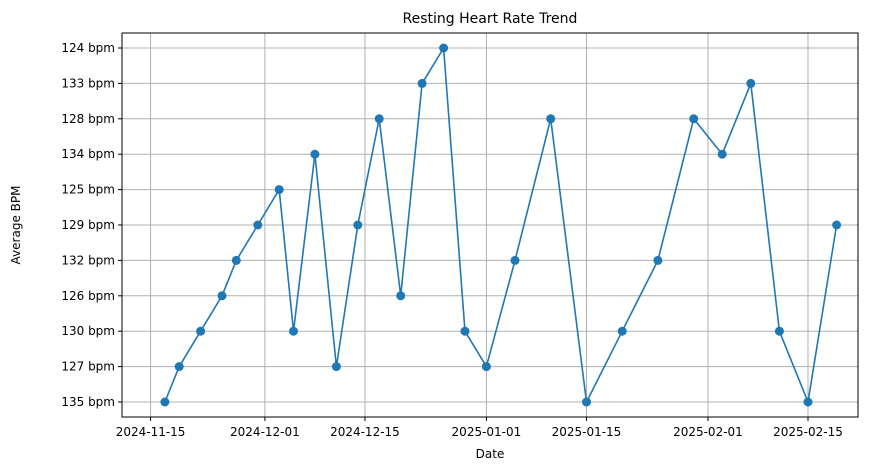 The width and height of the screenshot is (886, 470). Describe the element at coordinates (365, 432) in the screenshot. I see `x-tick-label: 2024-12-15` at that location.